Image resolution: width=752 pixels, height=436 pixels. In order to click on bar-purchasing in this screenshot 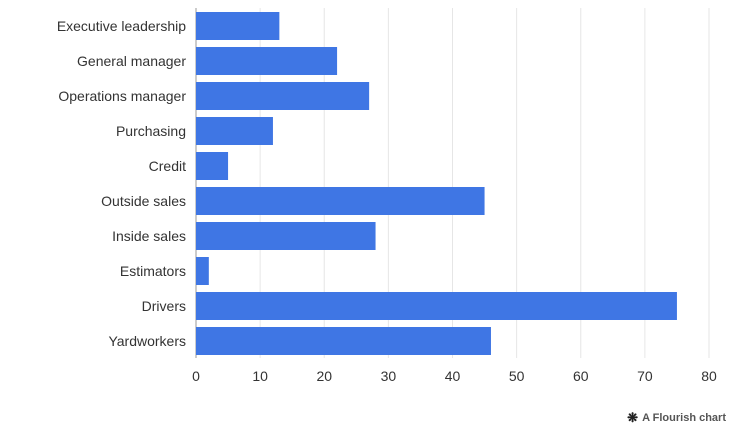, I will do `click(234, 131)`.